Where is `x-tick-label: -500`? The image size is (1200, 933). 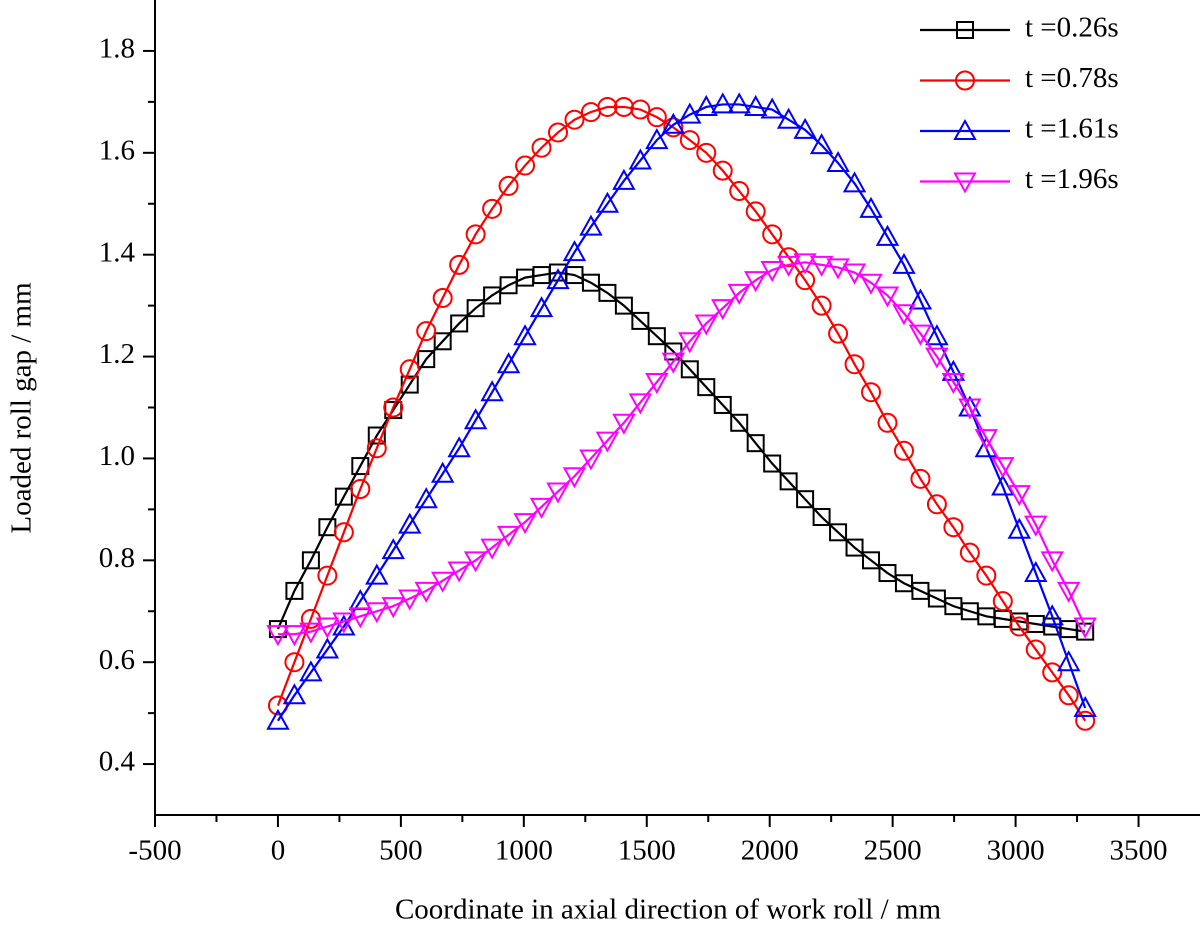
x-tick-label: -500 is located at coordinates (154, 851).